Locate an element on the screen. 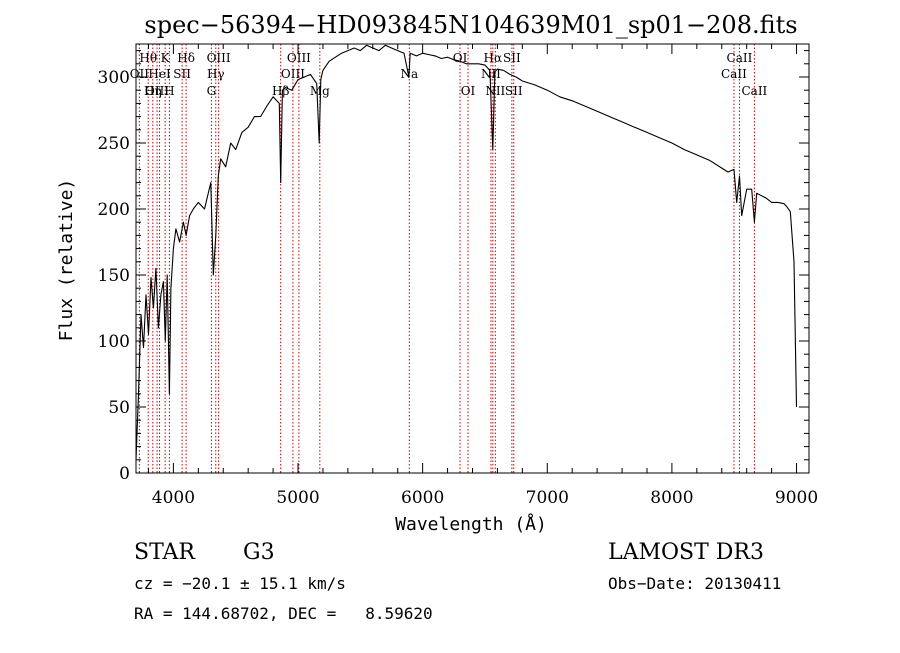 Image resolution: width=900 pixels, height=653 pixels. x-tick-label: 8000 is located at coordinates (671, 498).